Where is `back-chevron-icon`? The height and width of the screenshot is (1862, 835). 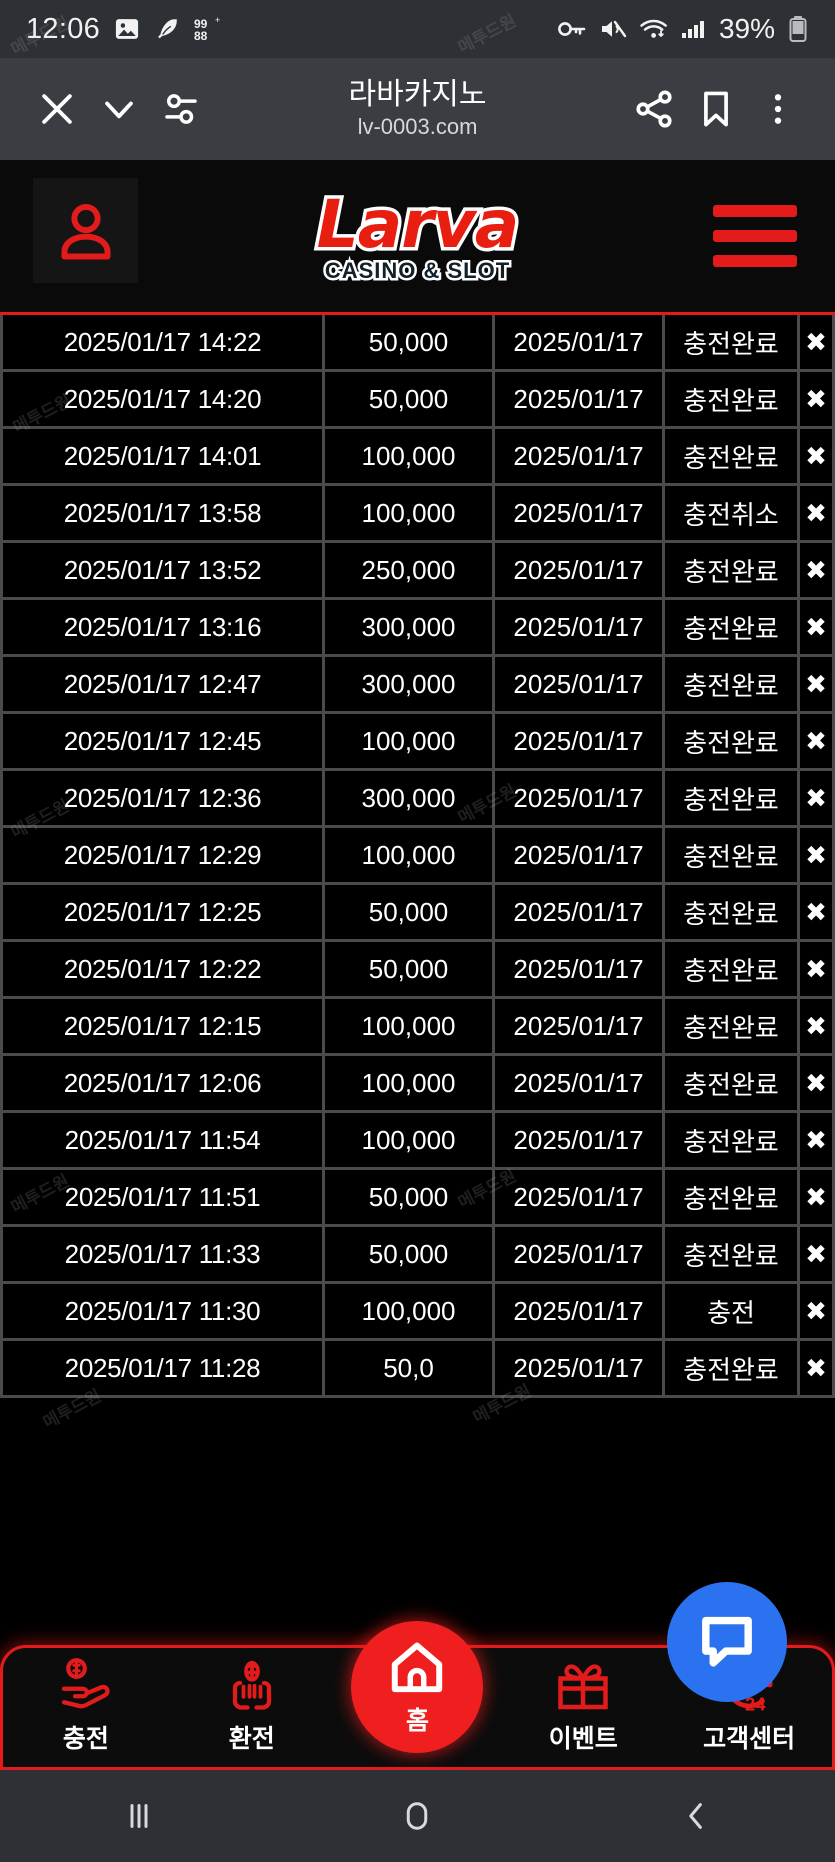
back-chevron-icon is located at coordinates (695, 1816).